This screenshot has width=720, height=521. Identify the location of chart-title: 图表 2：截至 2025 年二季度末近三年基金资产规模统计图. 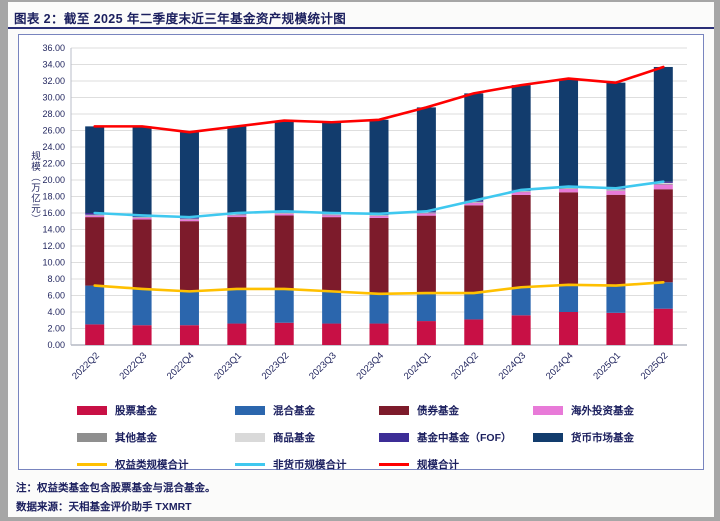
(180, 19).